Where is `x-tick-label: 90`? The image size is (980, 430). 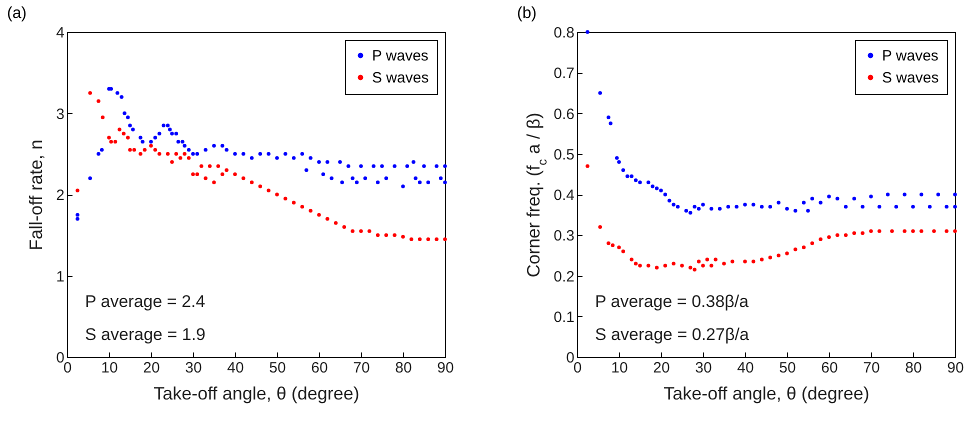 x-tick-label: 90 is located at coordinates (445, 368).